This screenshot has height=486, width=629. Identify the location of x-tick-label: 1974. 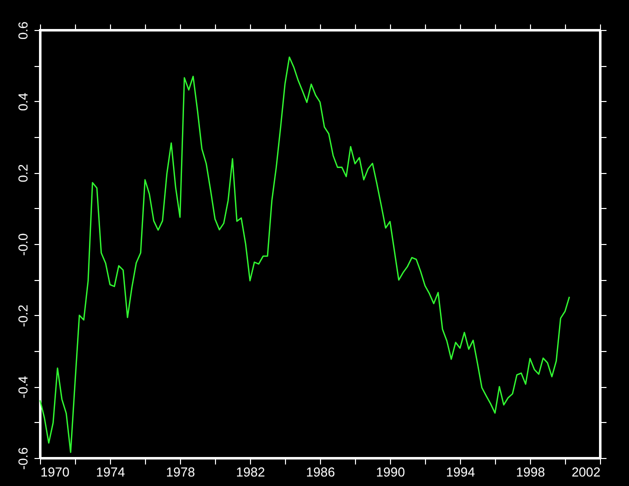
(110, 472).